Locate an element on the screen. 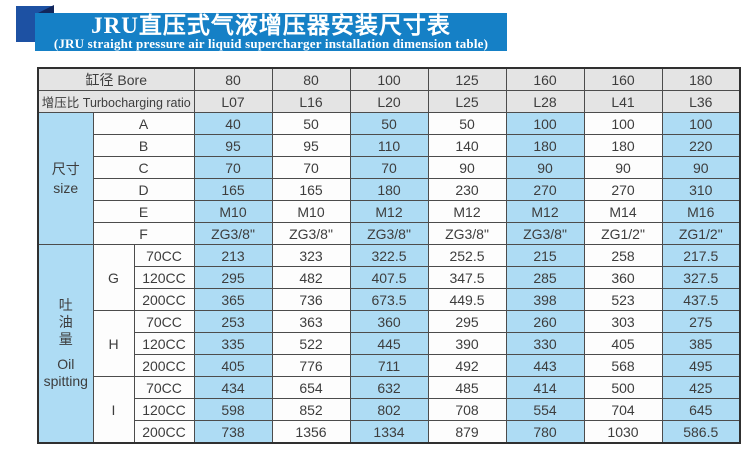 The height and width of the screenshot is (462, 750). data-cell: 260 is located at coordinates (545, 321).